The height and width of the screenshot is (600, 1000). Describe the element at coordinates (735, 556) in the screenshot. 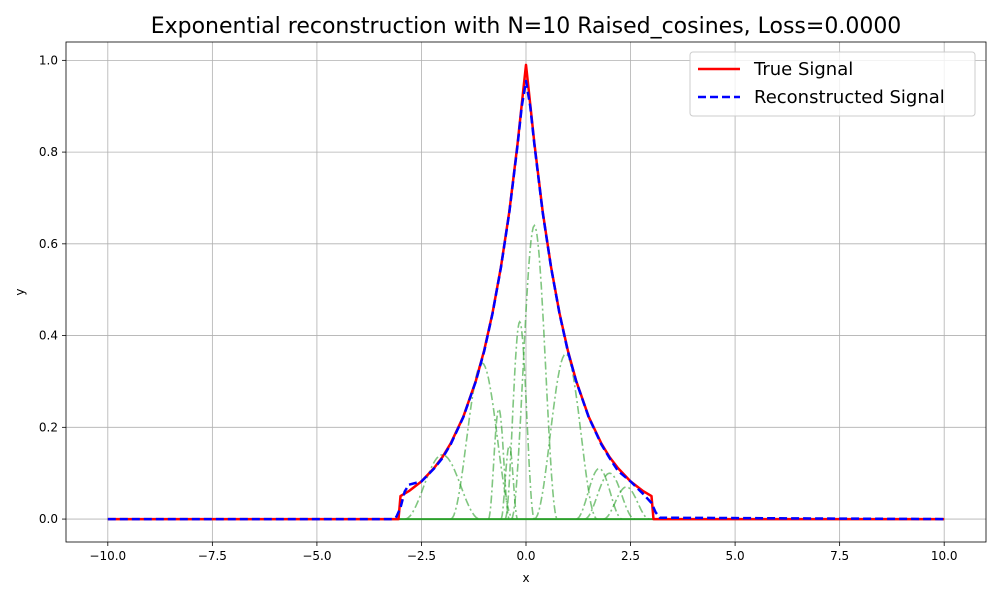

I see `x-tick-label: 5.0` at that location.